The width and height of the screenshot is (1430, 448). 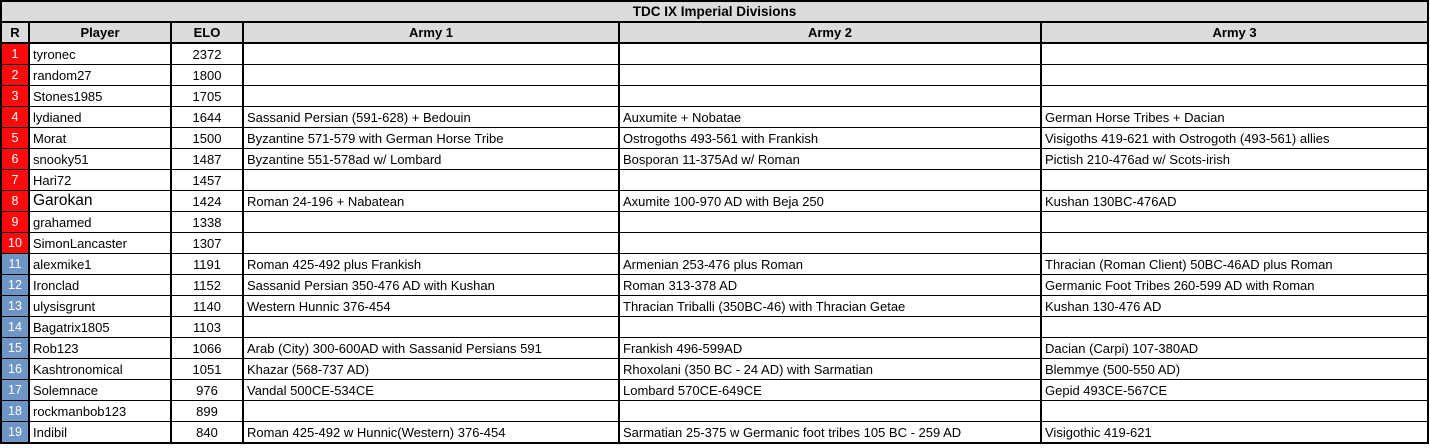 What do you see at coordinates (207, 306) in the screenshot?
I see `elo-cell: 1140` at bounding box center [207, 306].